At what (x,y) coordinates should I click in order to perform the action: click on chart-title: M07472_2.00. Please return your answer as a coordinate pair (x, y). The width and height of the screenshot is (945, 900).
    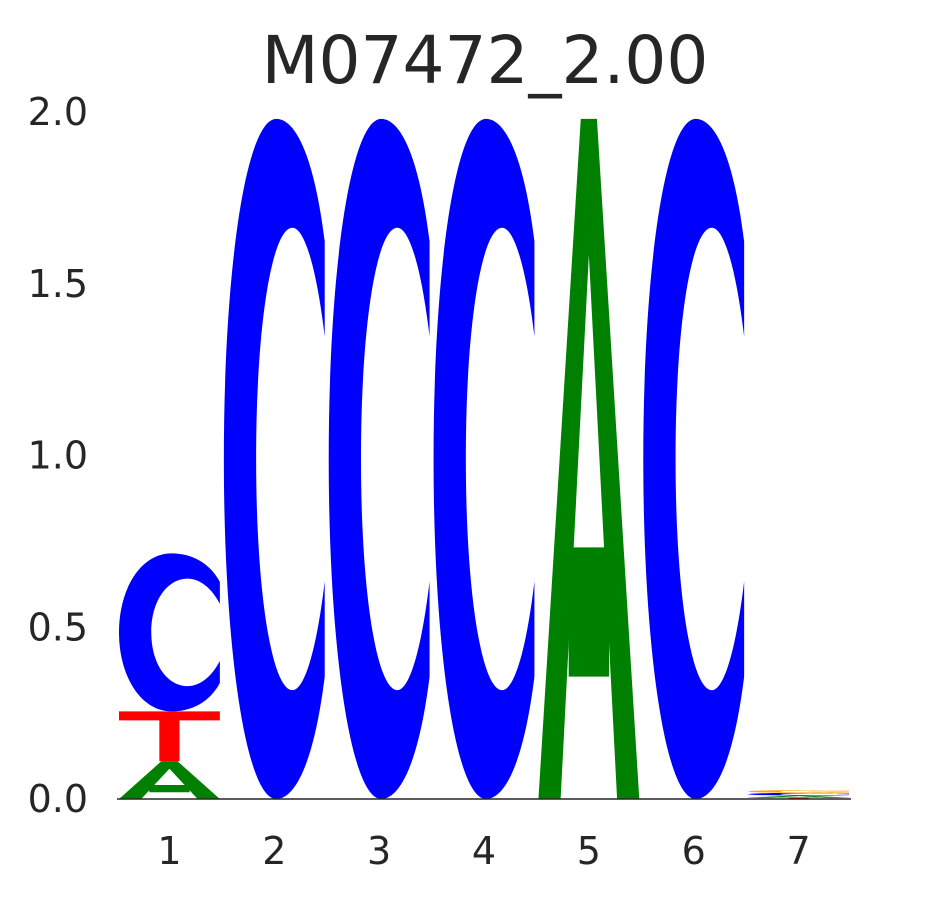
    Looking at the image, I should click on (485, 60).